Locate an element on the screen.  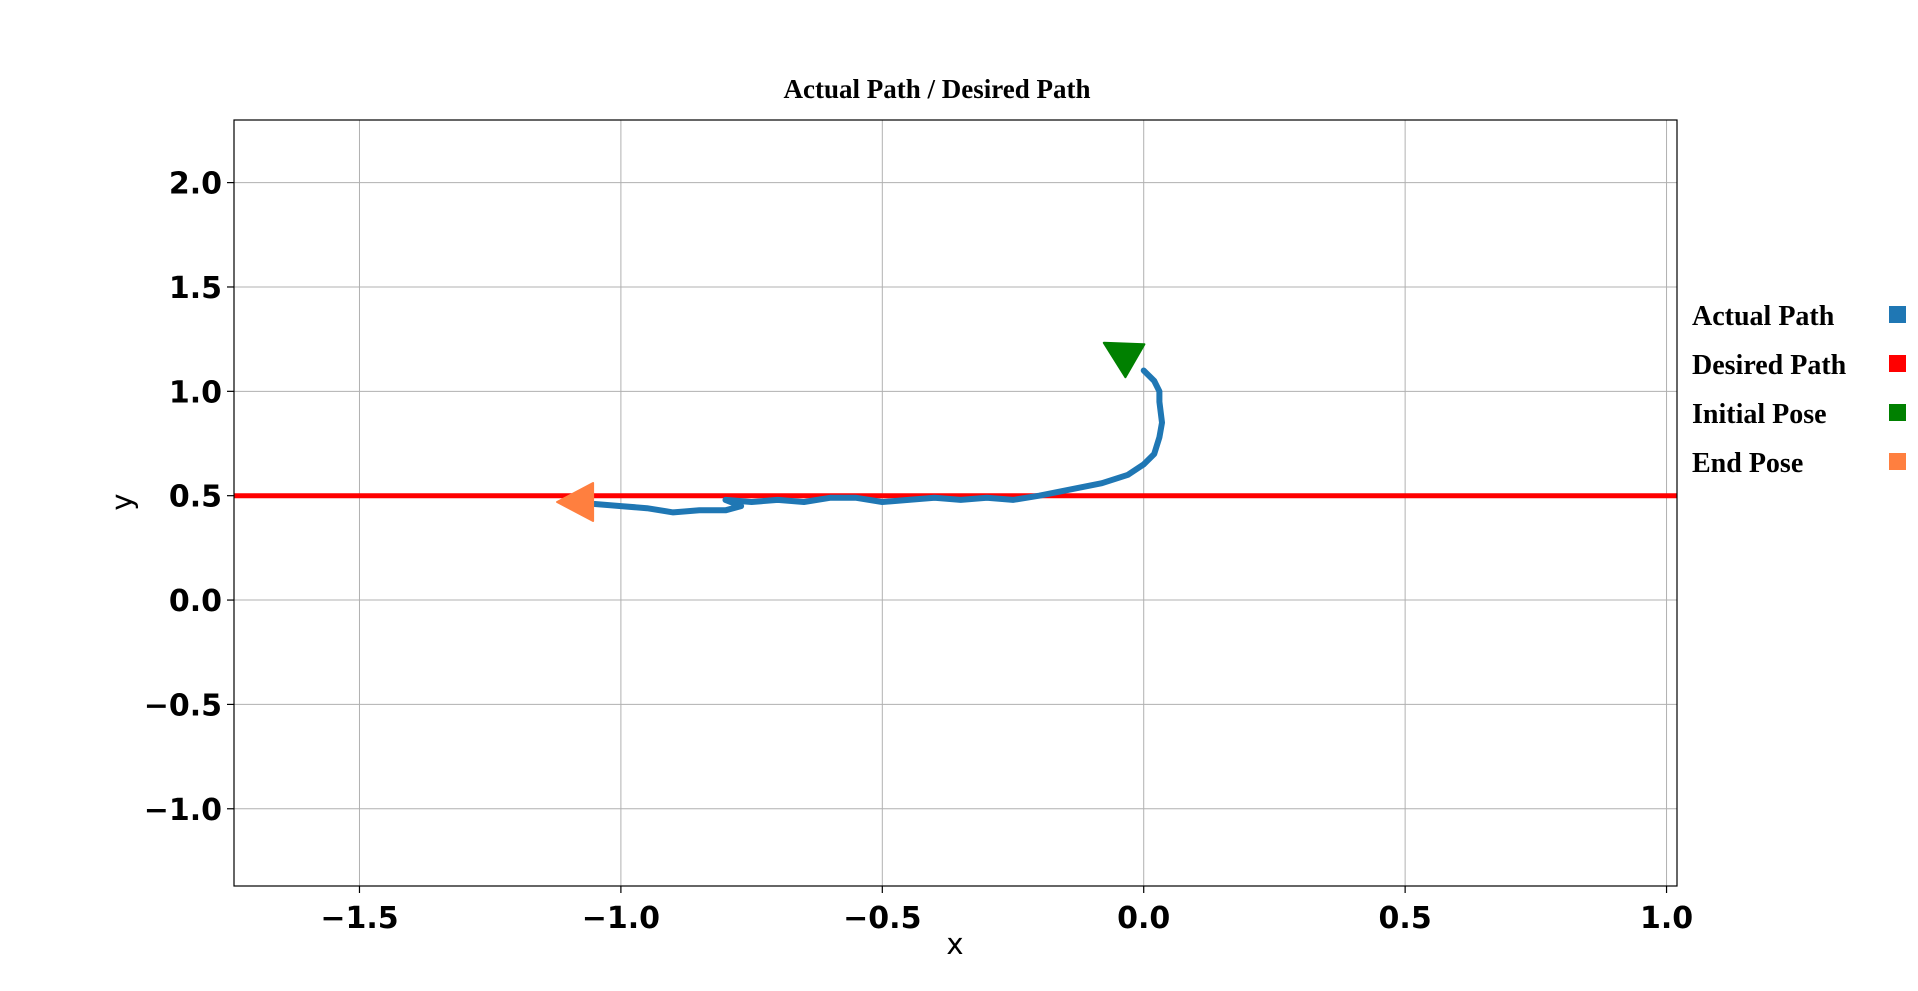
y-tick-label: 0.0 is located at coordinates (195, 601).